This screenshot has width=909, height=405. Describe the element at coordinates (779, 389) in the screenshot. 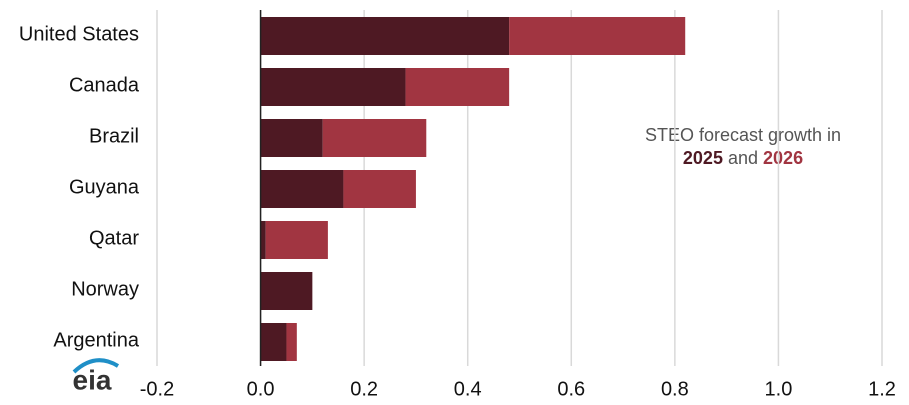

I see `x-tick-label: 1.0` at that location.